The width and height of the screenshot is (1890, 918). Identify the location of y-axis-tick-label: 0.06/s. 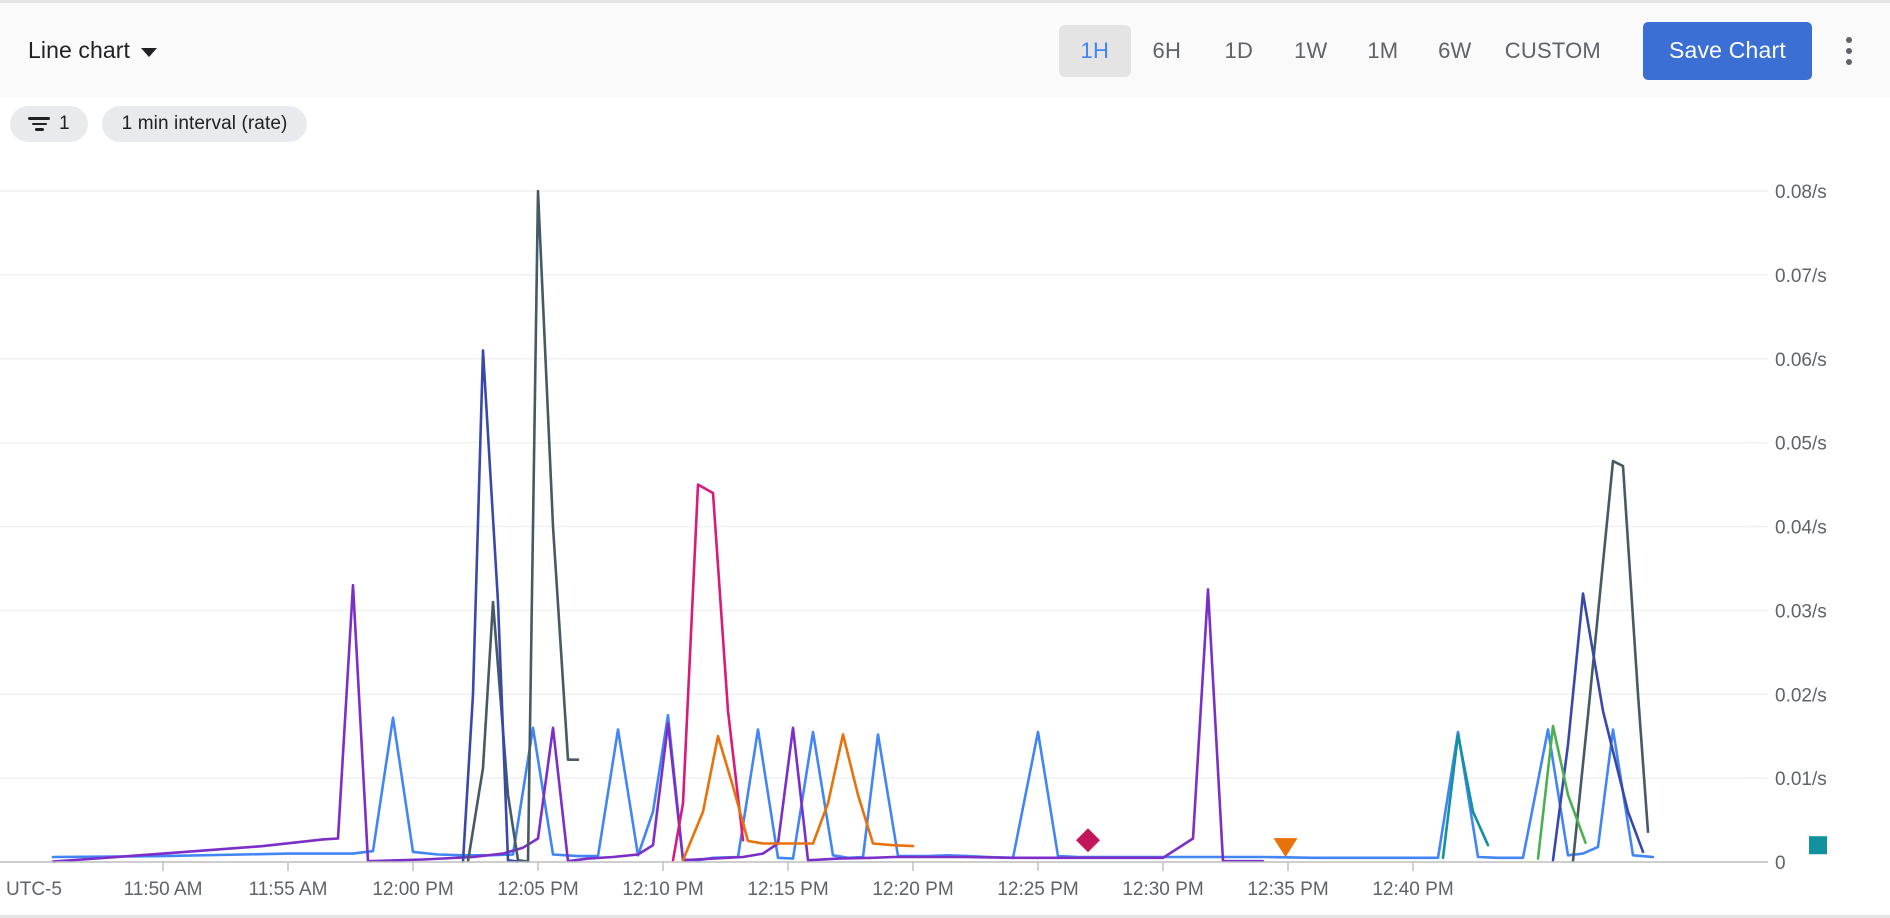
(1801, 360).